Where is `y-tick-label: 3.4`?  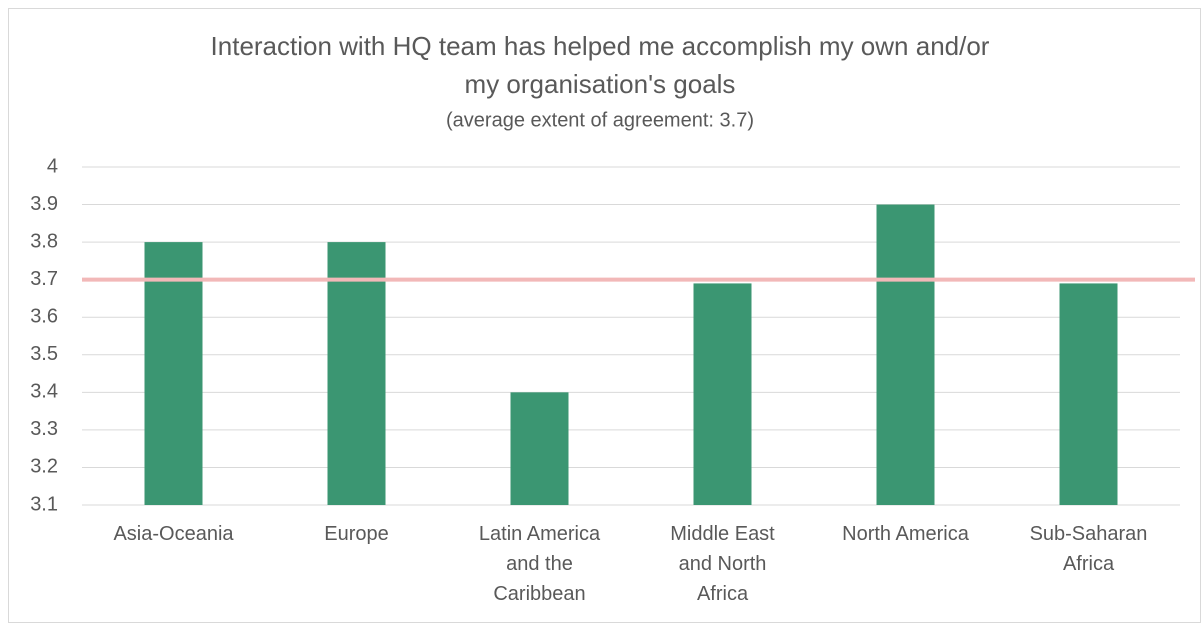 y-tick-label: 3.4 is located at coordinates (44, 392).